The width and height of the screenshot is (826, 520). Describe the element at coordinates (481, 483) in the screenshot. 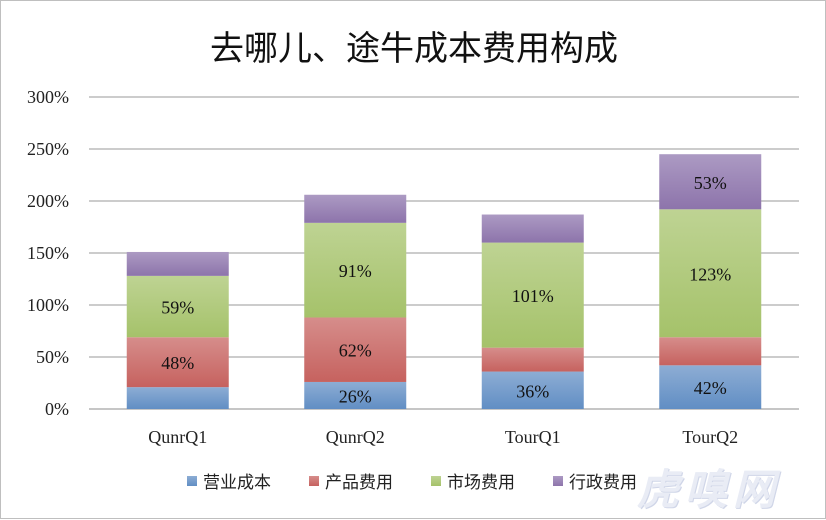

I see `legend-label: 市场费用` at that location.